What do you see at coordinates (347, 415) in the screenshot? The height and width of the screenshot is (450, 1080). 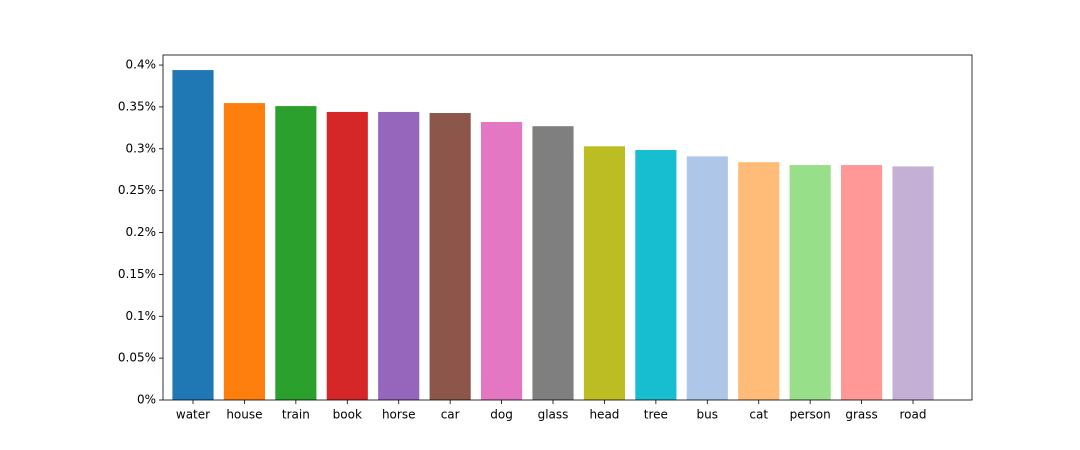 I see `x-tick-label: book` at bounding box center [347, 415].